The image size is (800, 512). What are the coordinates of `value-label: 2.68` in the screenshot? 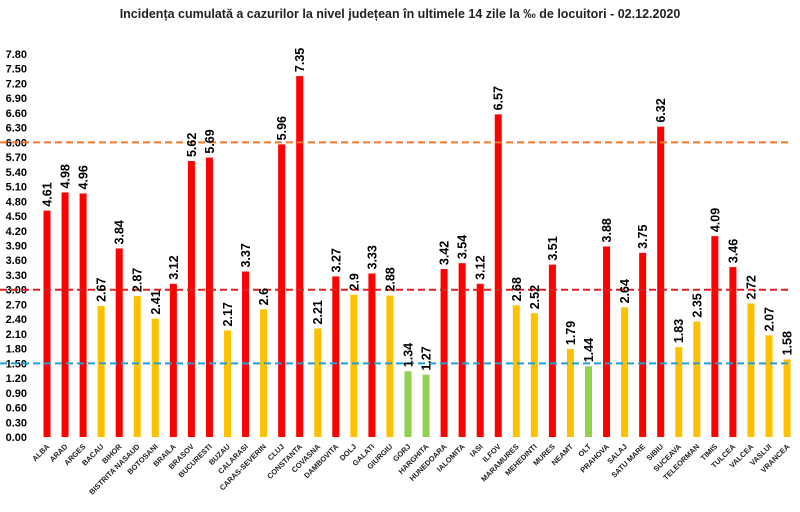 It's located at (517, 289).